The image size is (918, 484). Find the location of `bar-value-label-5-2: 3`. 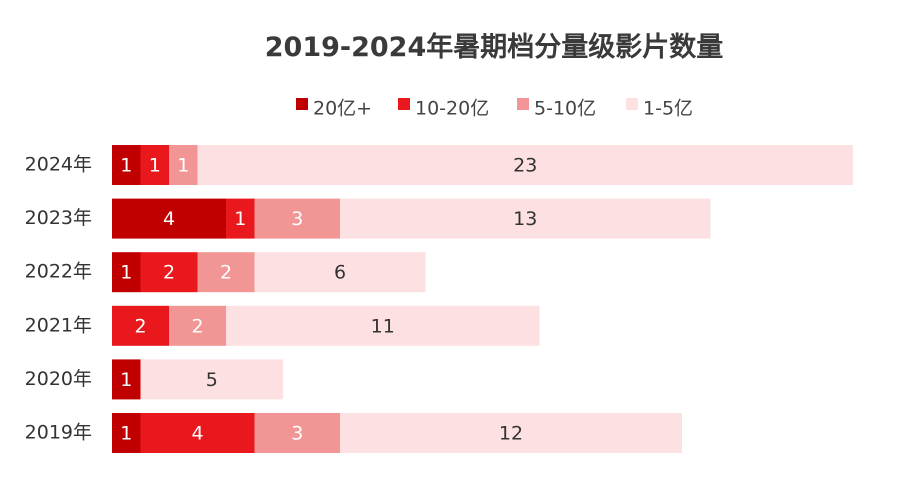

bar-value-label-5-2: 3 is located at coordinates (297, 434).